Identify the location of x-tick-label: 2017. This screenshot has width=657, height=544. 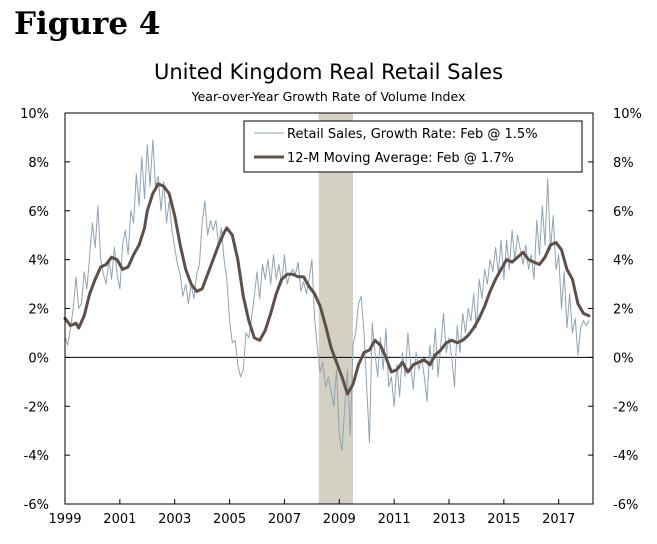
(558, 519).